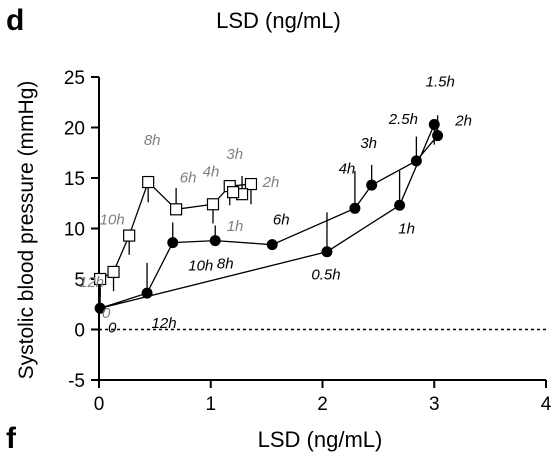  Describe the element at coordinates (74, 179) in the screenshot. I see `y-tick-label: 15` at that location.